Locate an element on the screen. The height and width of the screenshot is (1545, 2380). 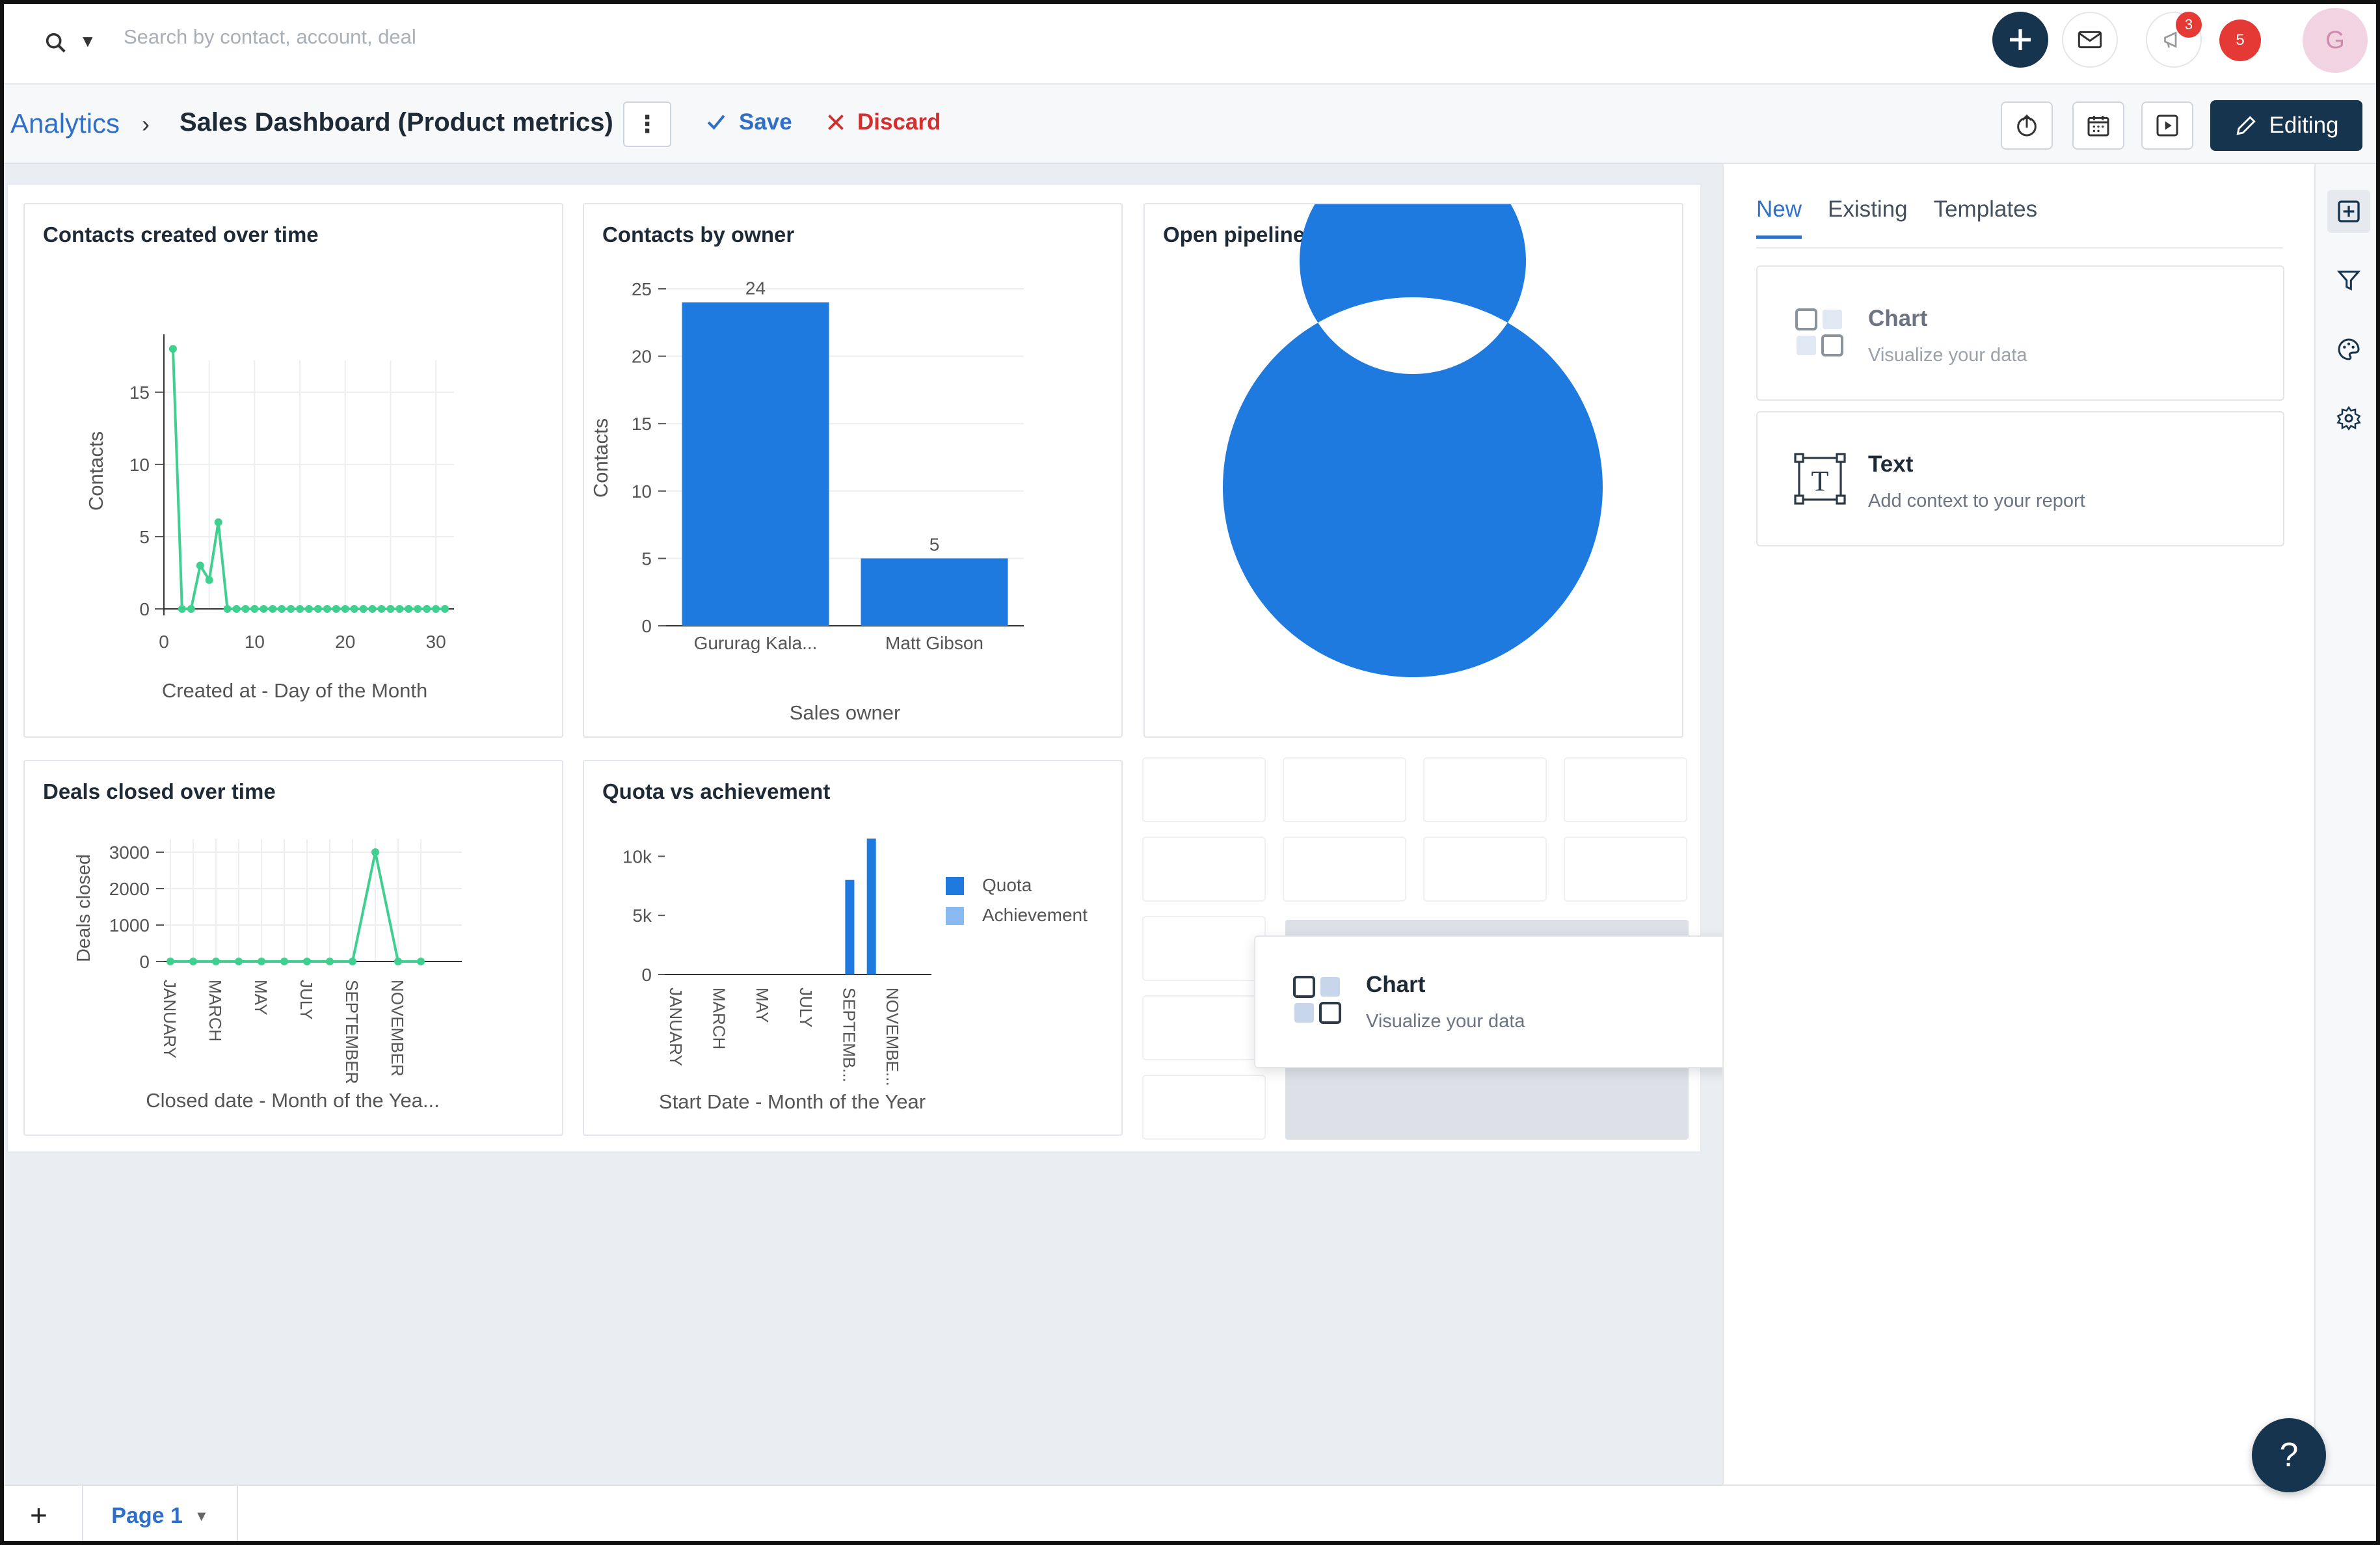
breadcrumb-analytics-link: Analytics is located at coordinates (65, 123).